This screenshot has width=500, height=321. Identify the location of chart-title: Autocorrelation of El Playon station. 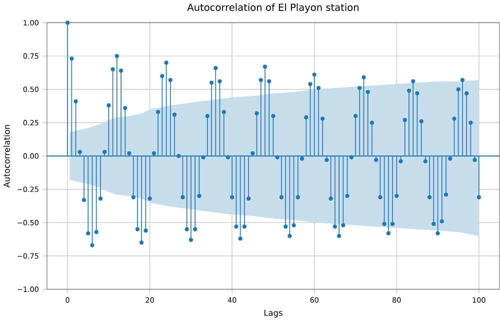
(272, 8).